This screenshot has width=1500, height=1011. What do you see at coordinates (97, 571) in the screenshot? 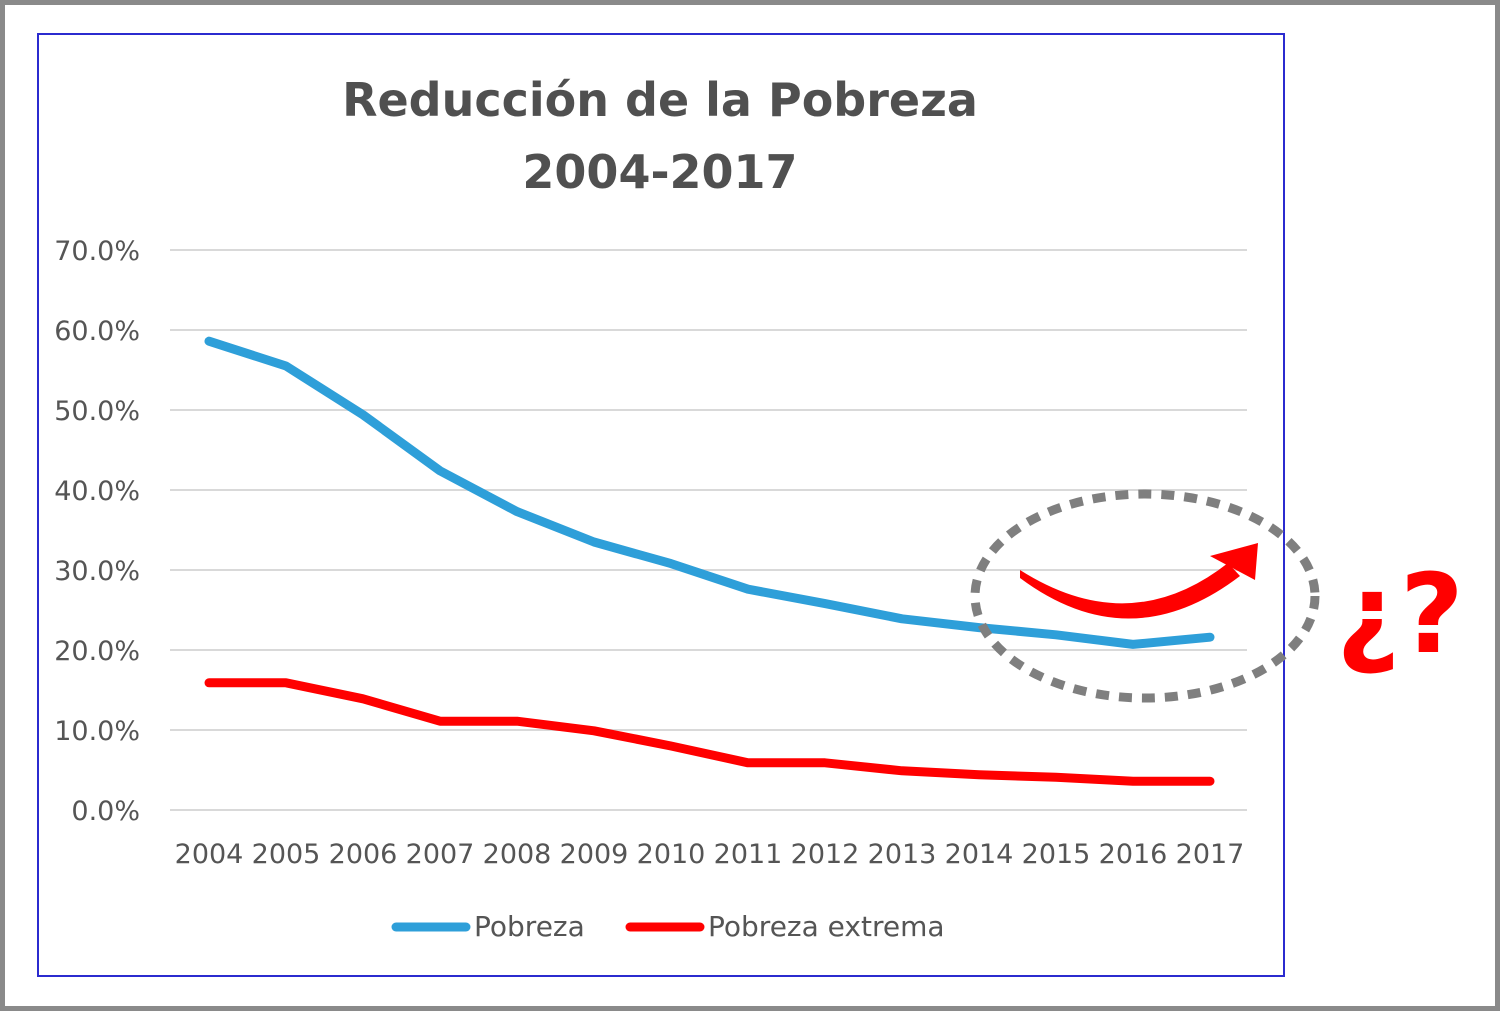
I see `y-tick-label: 30.0%` at bounding box center [97, 571].